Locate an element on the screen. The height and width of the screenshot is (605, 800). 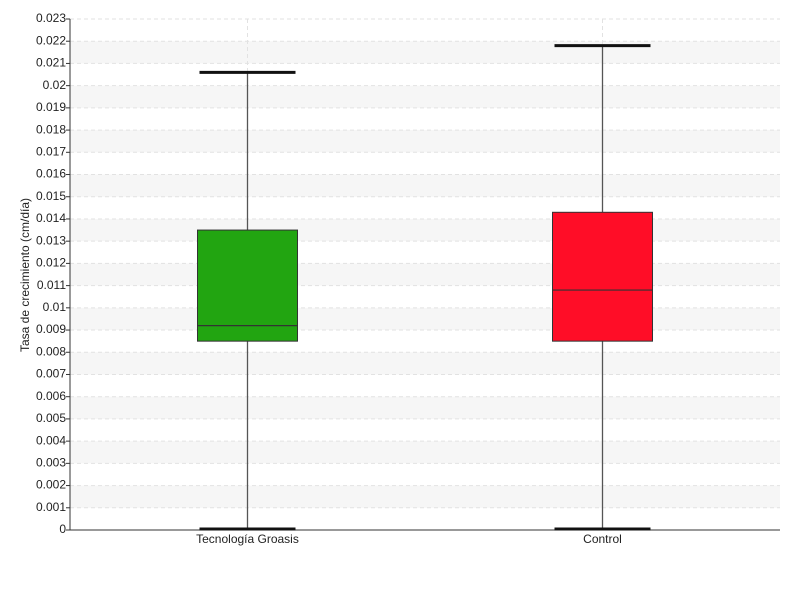
x-tick-label: Control is located at coordinates (602, 539).